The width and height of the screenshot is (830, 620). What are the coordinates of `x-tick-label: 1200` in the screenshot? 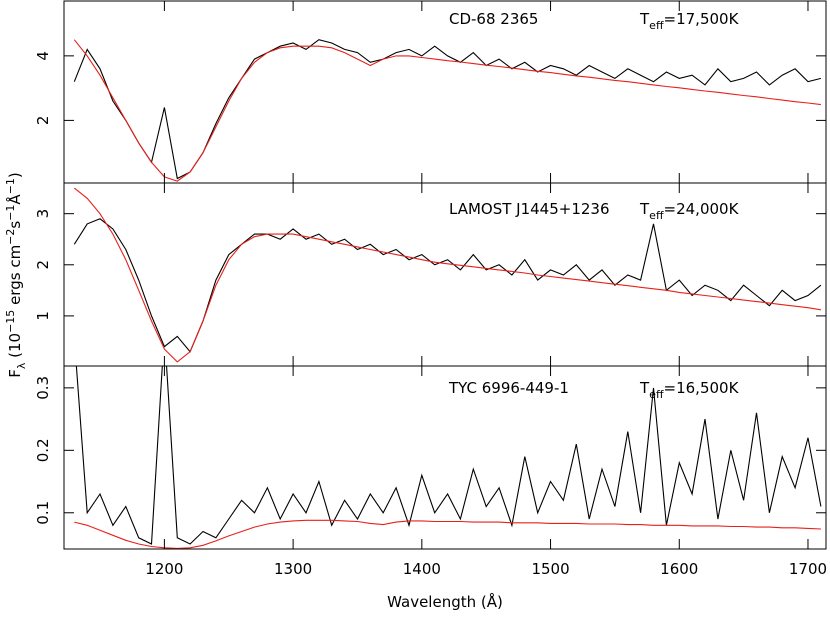 It's located at (164, 569).